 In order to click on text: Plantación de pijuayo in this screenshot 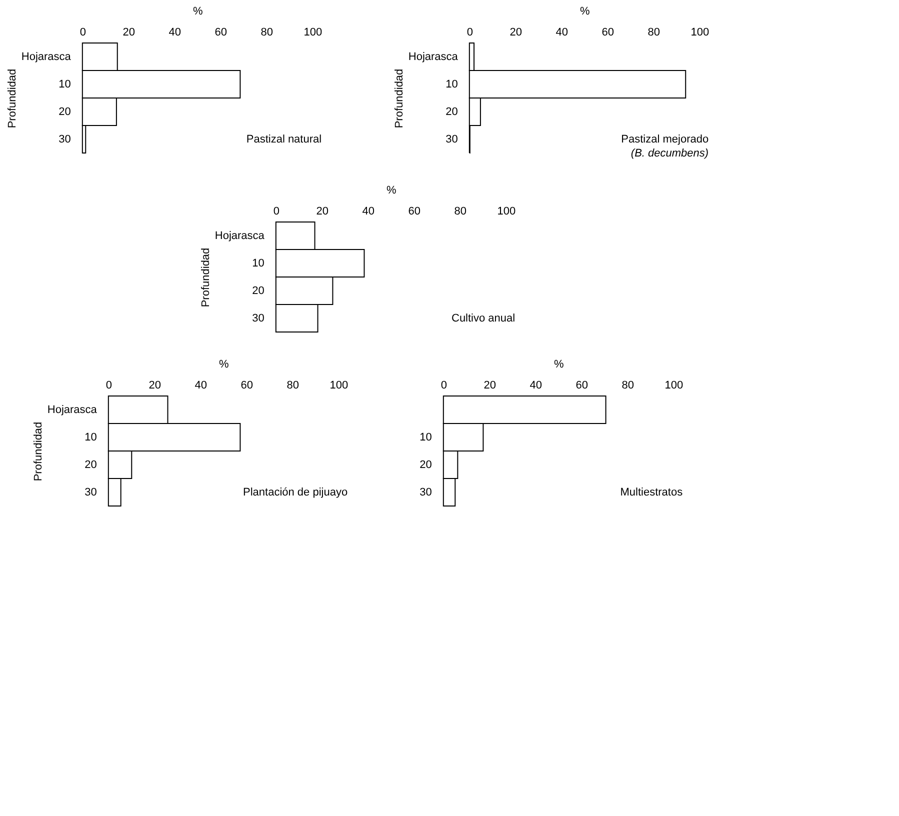, I will do `click(295, 492)`.